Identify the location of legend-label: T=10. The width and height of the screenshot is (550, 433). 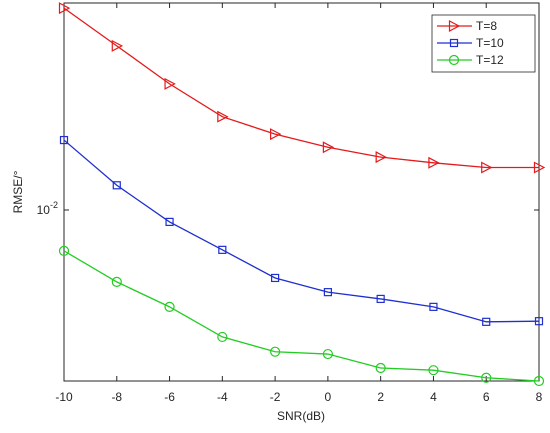
(490, 43).